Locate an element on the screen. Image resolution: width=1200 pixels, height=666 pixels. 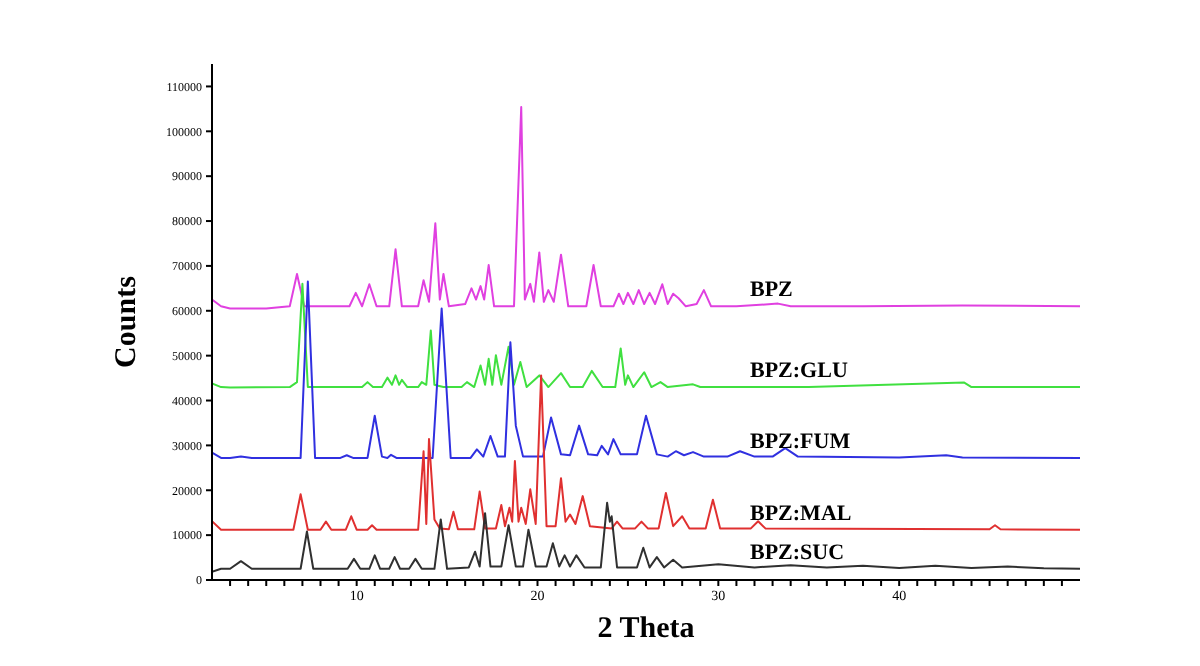
y-axis-title: Counts is located at coordinates (126, 321).